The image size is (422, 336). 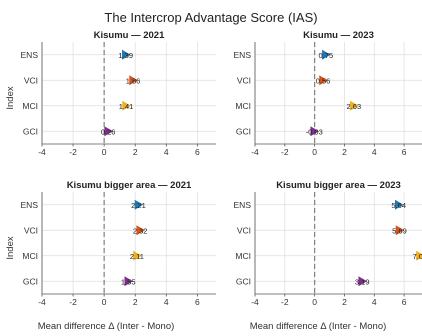 I want to click on x-axis-label-left: Mean difference Δ (Inter - Mono), so click(x=106, y=326).